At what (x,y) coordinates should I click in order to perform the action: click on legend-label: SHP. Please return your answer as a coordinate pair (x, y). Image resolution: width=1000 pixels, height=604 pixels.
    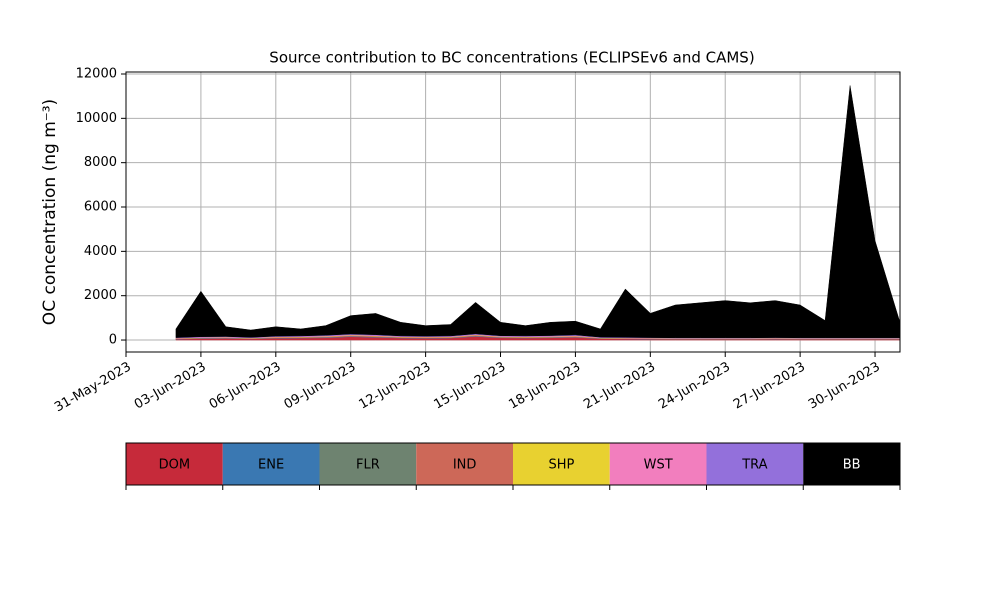
    Looking at the image, I should click on (561, 465).